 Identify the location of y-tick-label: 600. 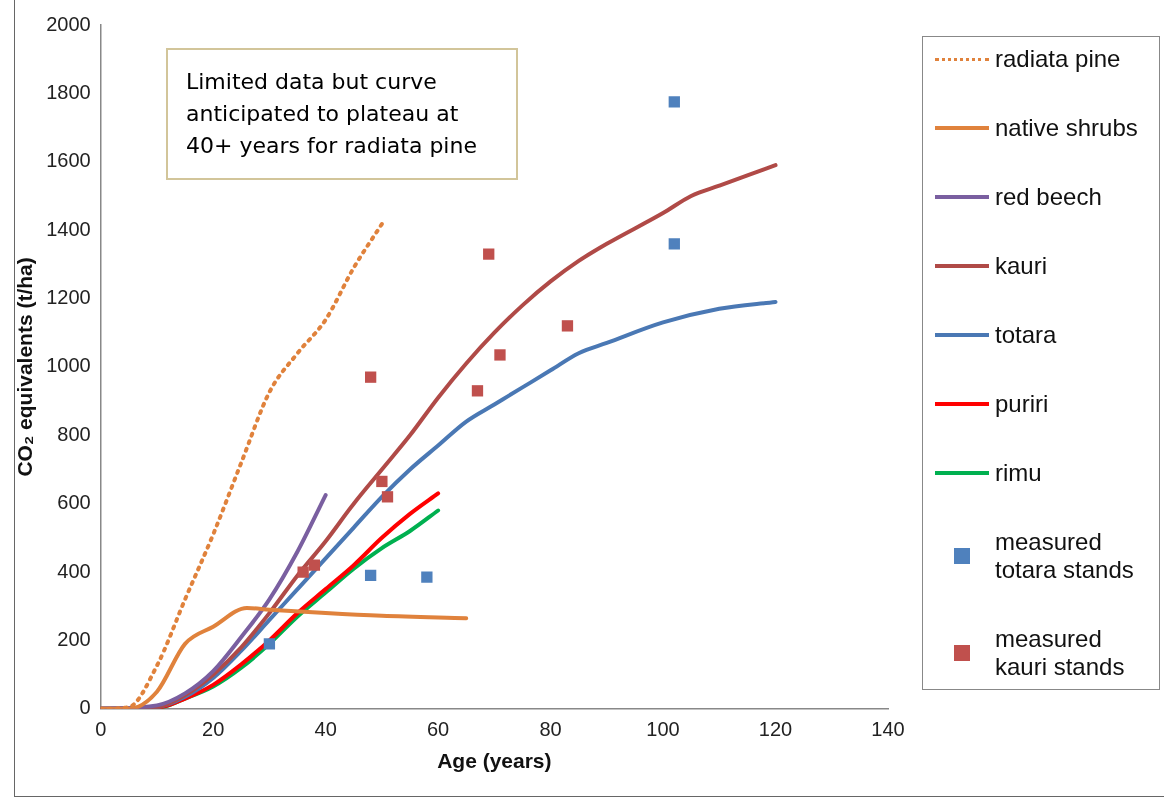
(74, 502).